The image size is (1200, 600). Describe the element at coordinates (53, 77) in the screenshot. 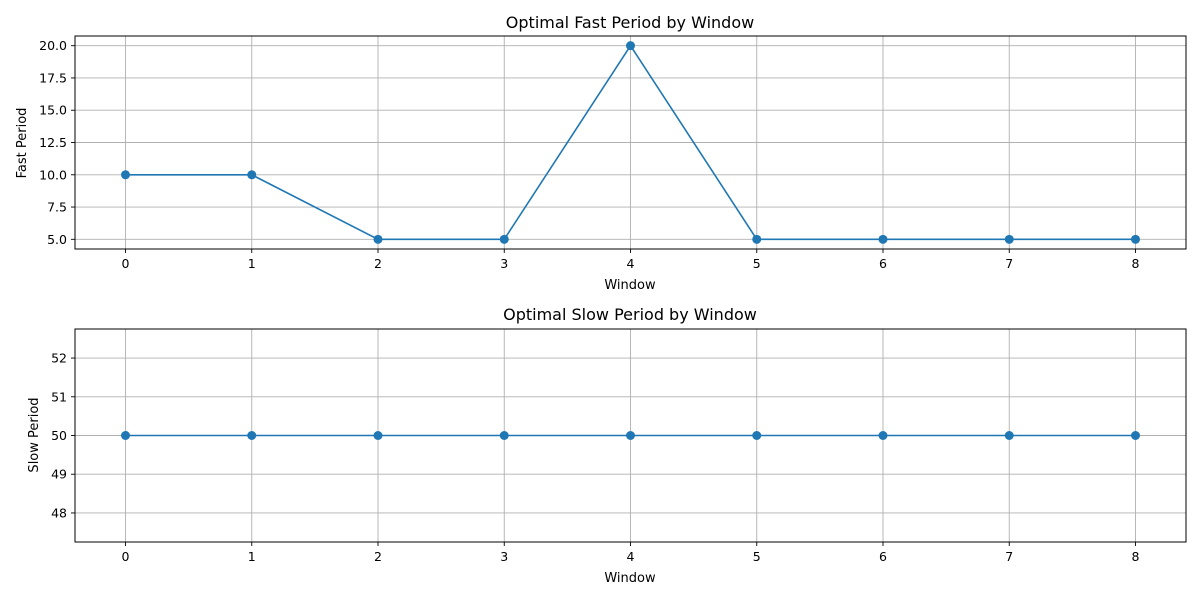

I see `fast-period-y-tick-label: 17.5` at that location.